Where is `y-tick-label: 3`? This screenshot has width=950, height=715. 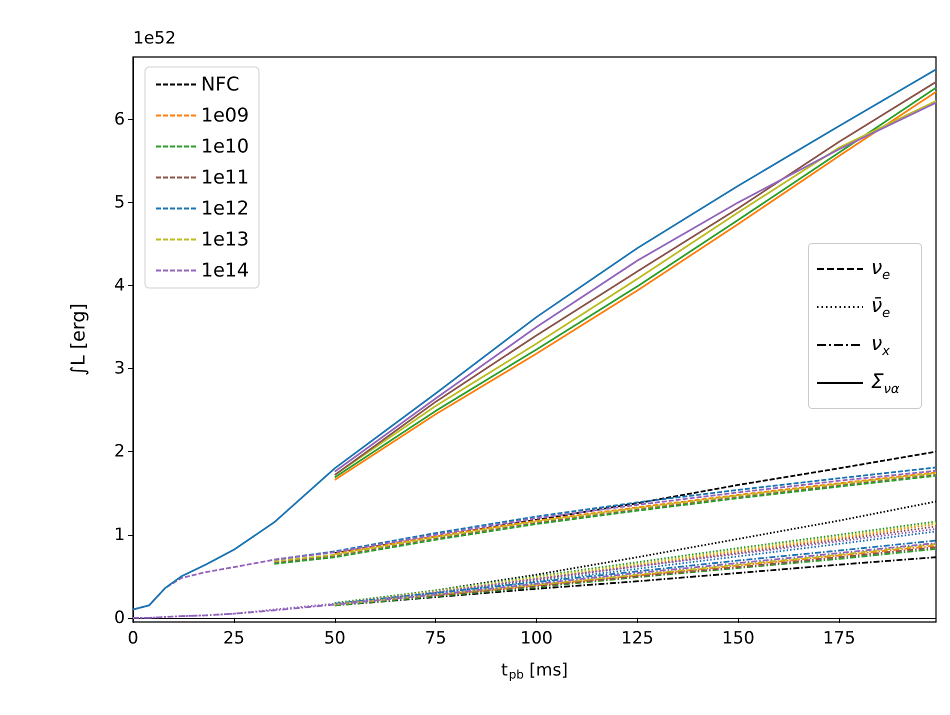
y-tick-label: 3 is located at coordinates (119, 368).